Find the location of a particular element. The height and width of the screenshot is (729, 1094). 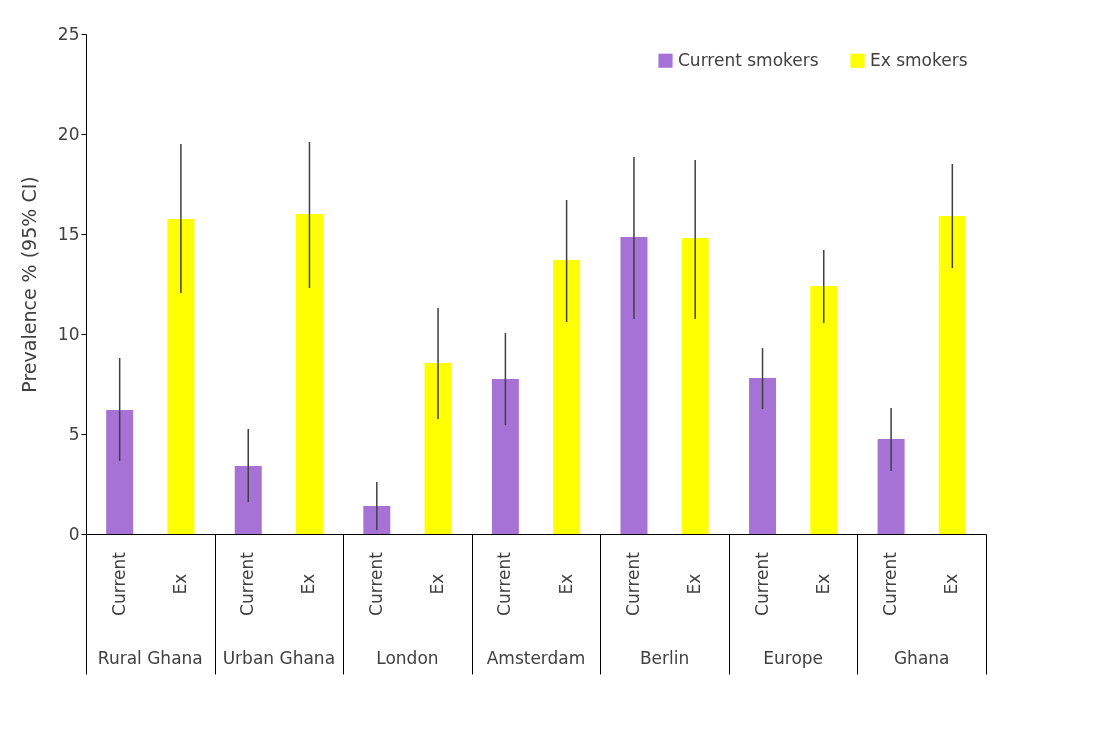

y-tick-label: 15 is located at coordinates (68, 233).